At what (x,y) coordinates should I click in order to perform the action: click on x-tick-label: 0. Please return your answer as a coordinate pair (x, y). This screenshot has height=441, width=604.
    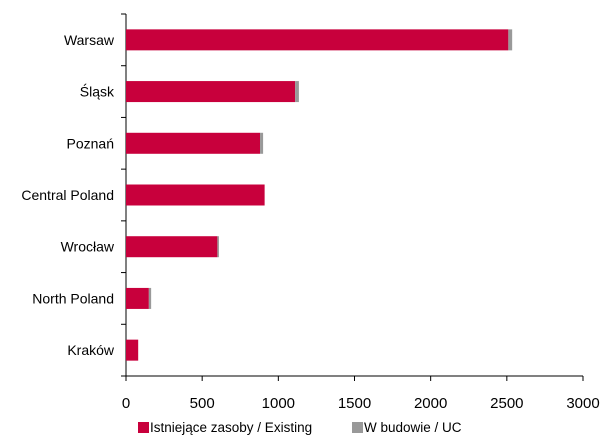
    Looking at the image, I should click on (126, 403).